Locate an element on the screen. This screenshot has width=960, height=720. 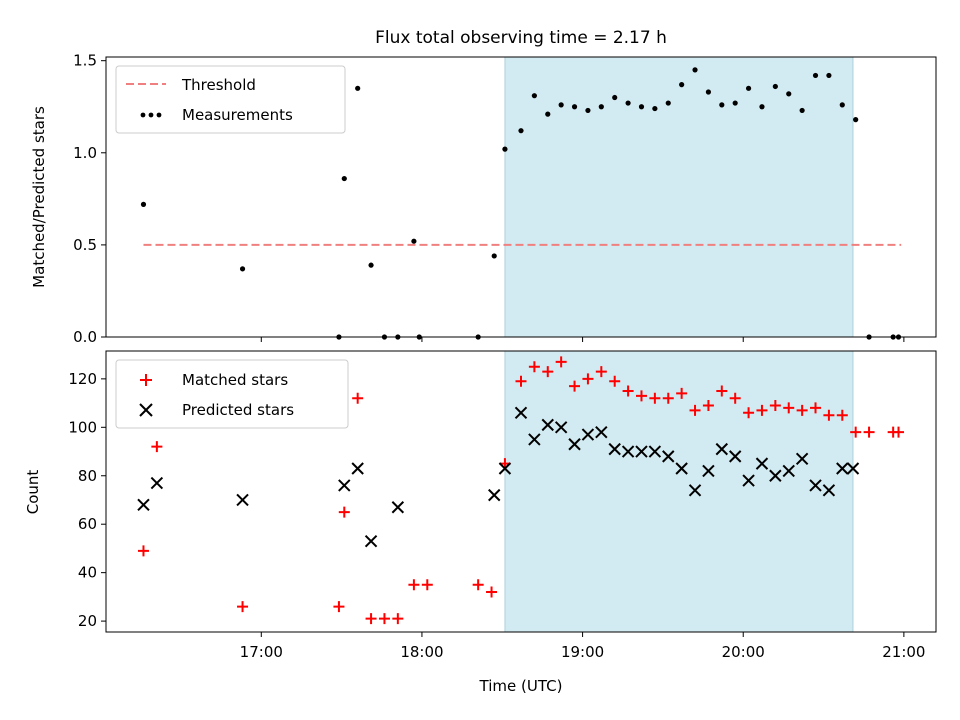
y-tick-label: 100 is located at coordinates (82, 427).